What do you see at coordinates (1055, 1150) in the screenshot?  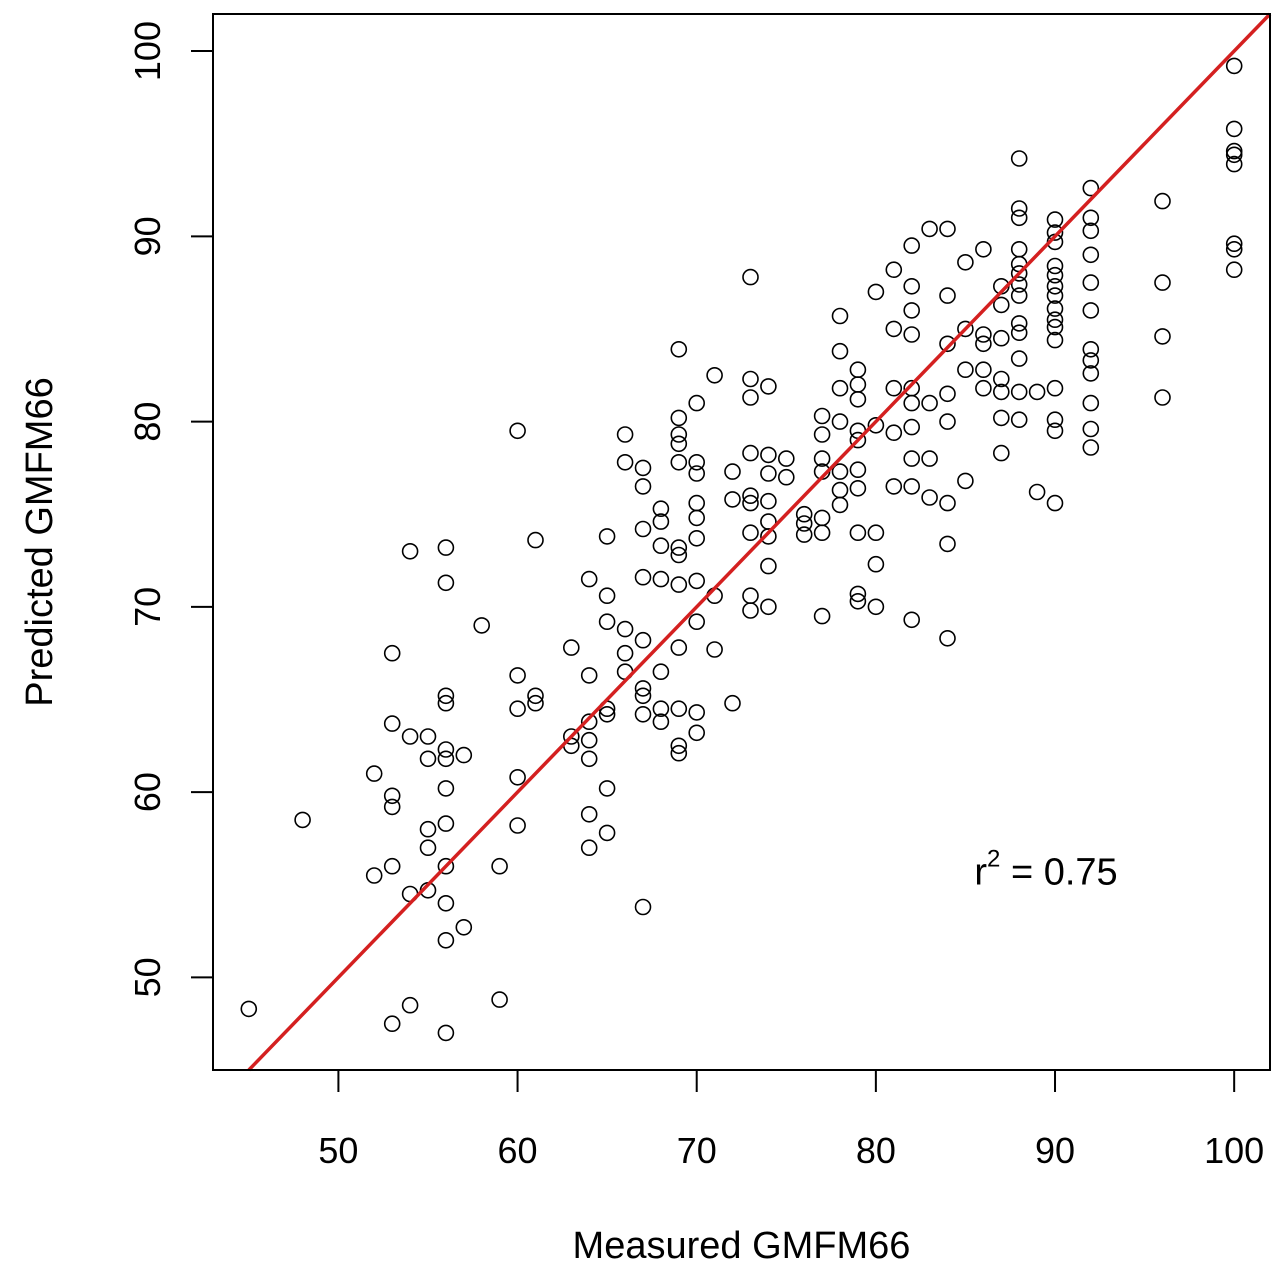 I see `x-tick-label-90: 90` at bounding box center [1055, 1150].